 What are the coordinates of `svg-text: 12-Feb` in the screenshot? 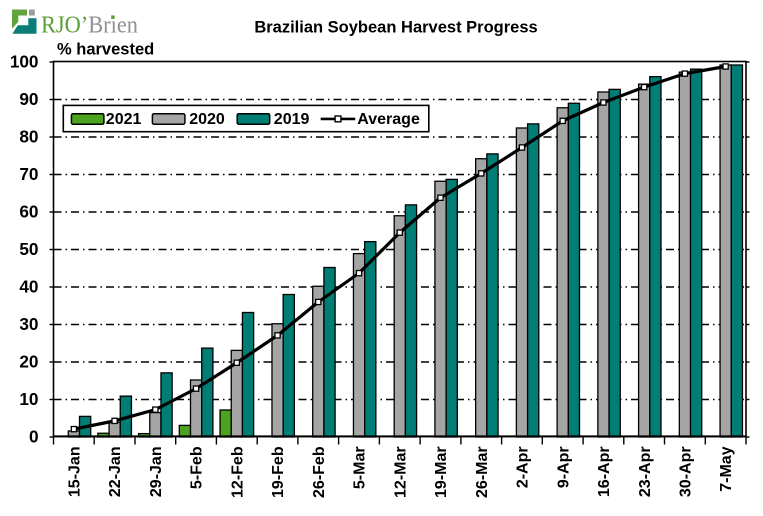 It's located at (237, 472).